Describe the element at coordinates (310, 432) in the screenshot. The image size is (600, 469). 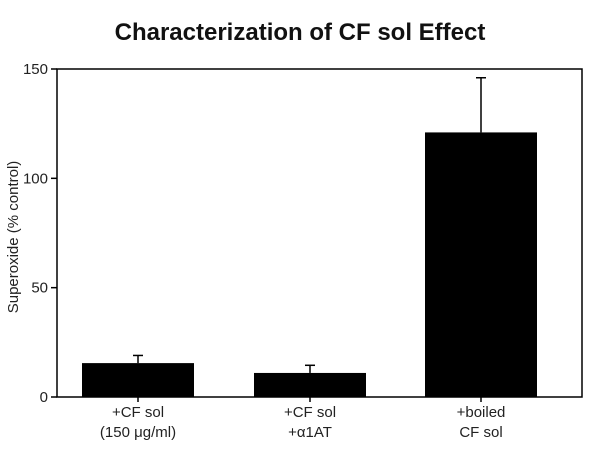
I see `x-tick-label: +α1AT` at that location.